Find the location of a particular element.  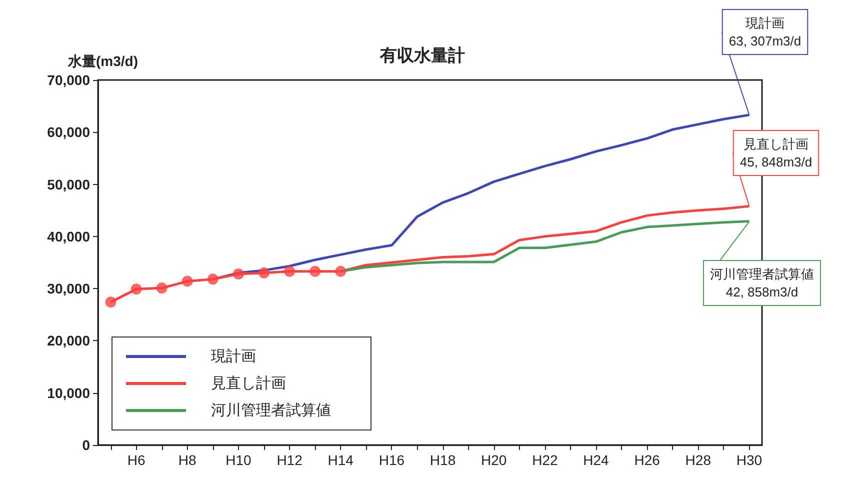

legend-label: 河川管理者試算値 is located at coordinates (271, 410).